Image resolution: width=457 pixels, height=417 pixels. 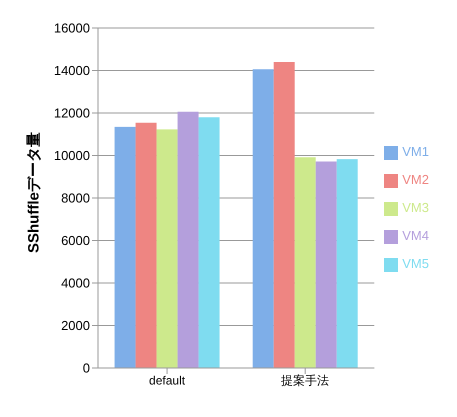 What do you see at coordinates (72, 28) in the screenshot?
I see `y-tick-label: 16000` at bounding box center [72, 28].